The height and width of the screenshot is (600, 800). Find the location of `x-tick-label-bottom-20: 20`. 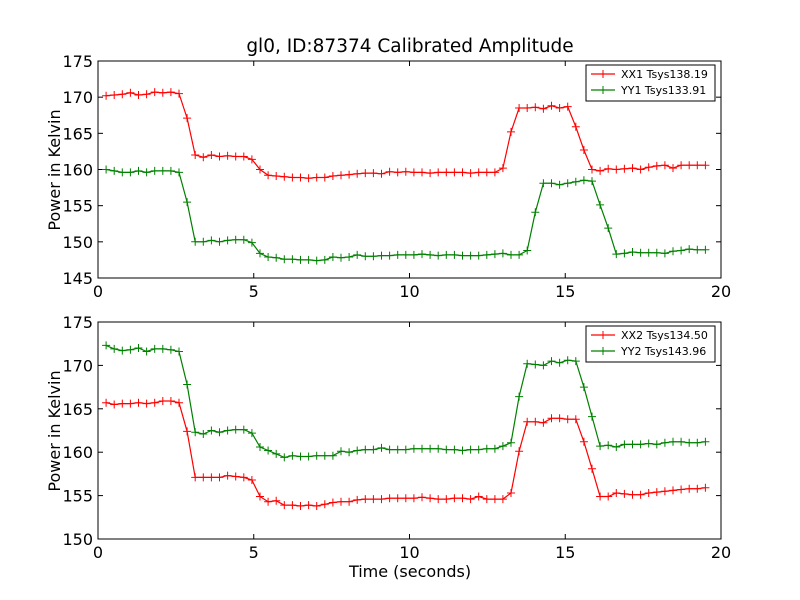

x-tick-label-bottom-20: 20 is located at coordinates (721, 552).